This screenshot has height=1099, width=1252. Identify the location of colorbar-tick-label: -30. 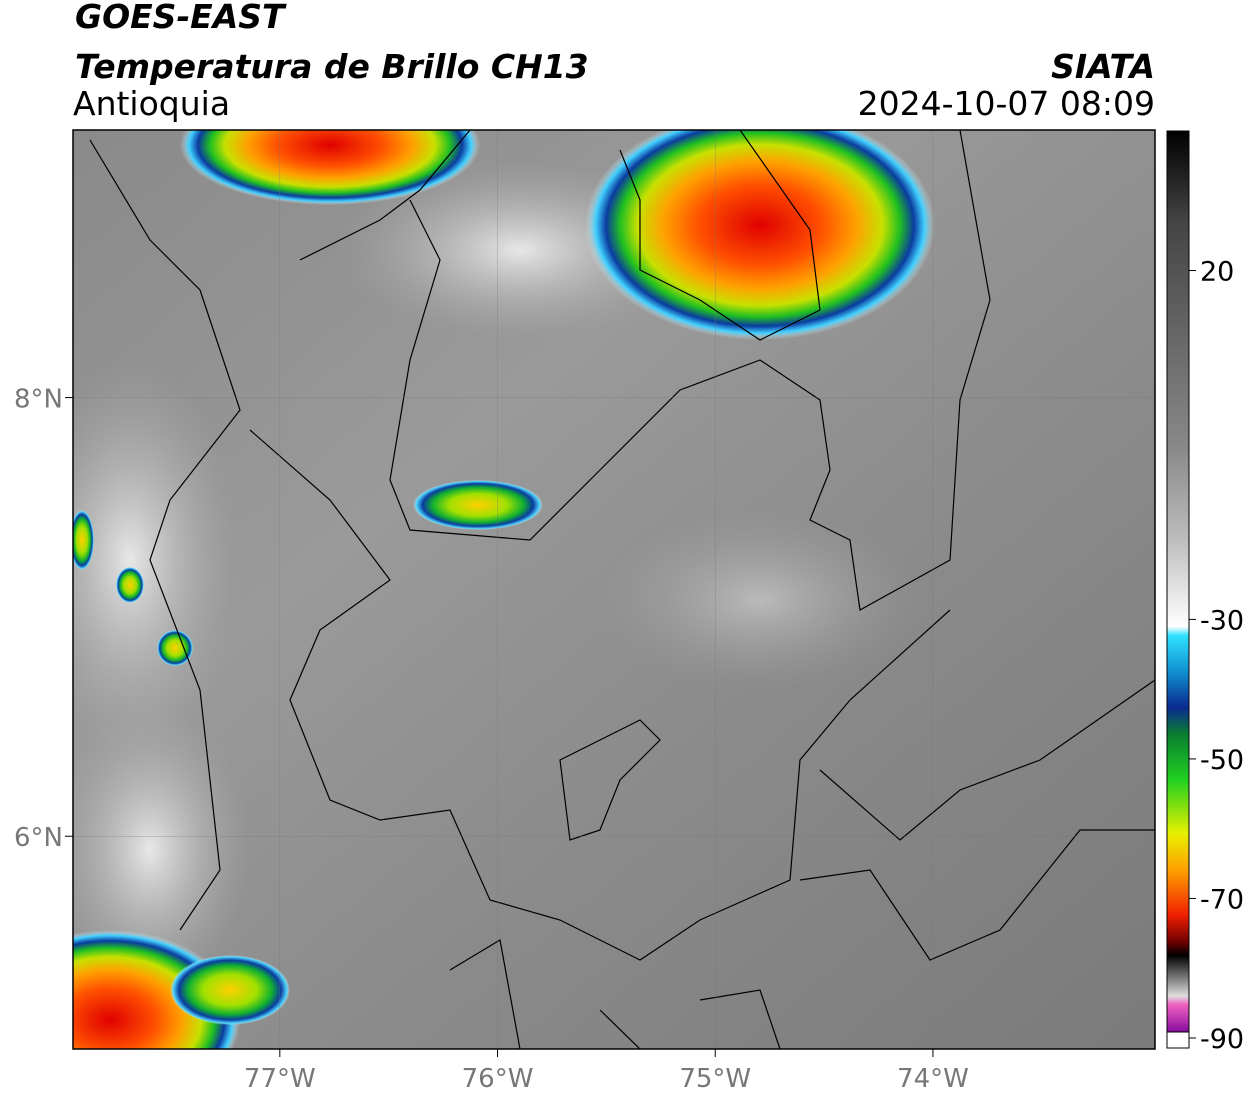
(1222, 620).